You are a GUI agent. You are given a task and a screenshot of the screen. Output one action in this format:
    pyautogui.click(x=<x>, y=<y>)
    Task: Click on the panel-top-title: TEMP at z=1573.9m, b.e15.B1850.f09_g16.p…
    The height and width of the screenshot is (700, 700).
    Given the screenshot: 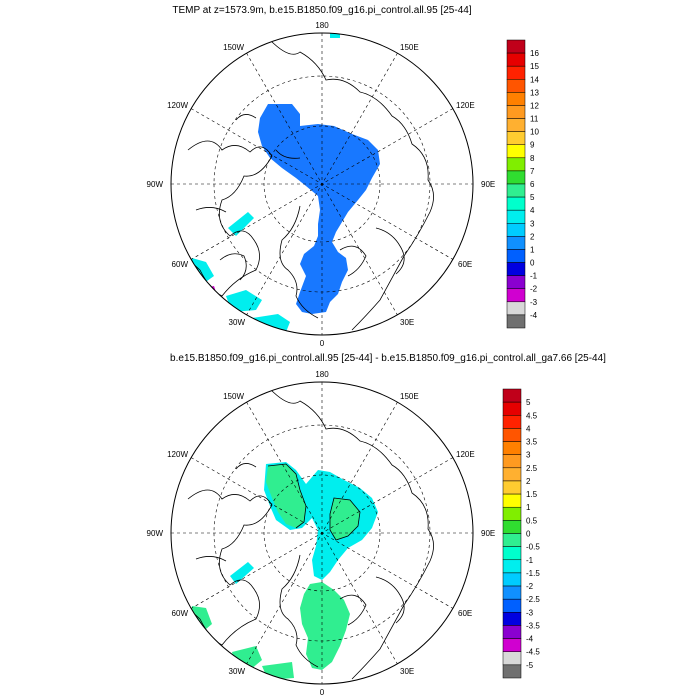 What is the action you would take?
    pyautogui.click(x=321, y=10)
    